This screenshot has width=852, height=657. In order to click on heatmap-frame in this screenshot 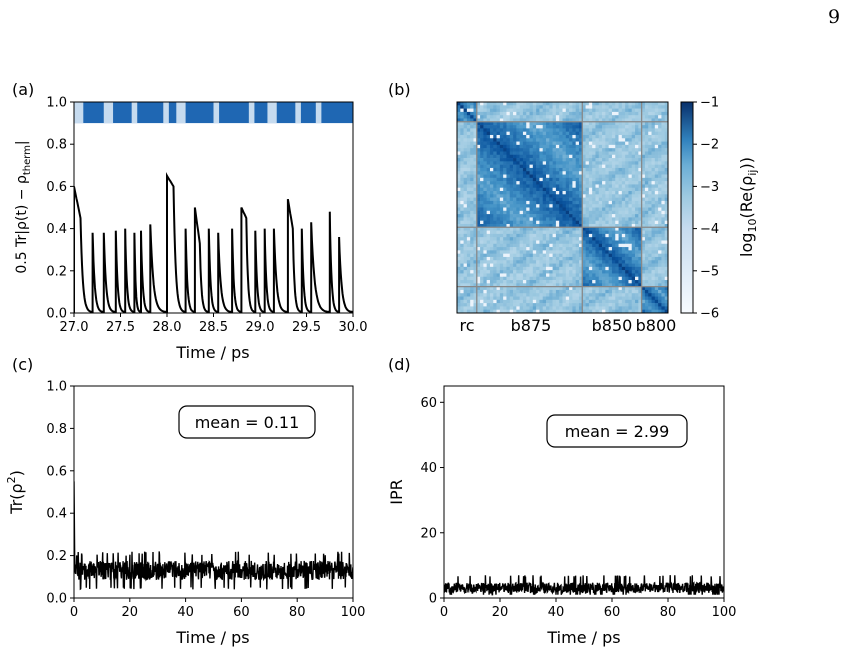, I will do `click(562, 207)`.